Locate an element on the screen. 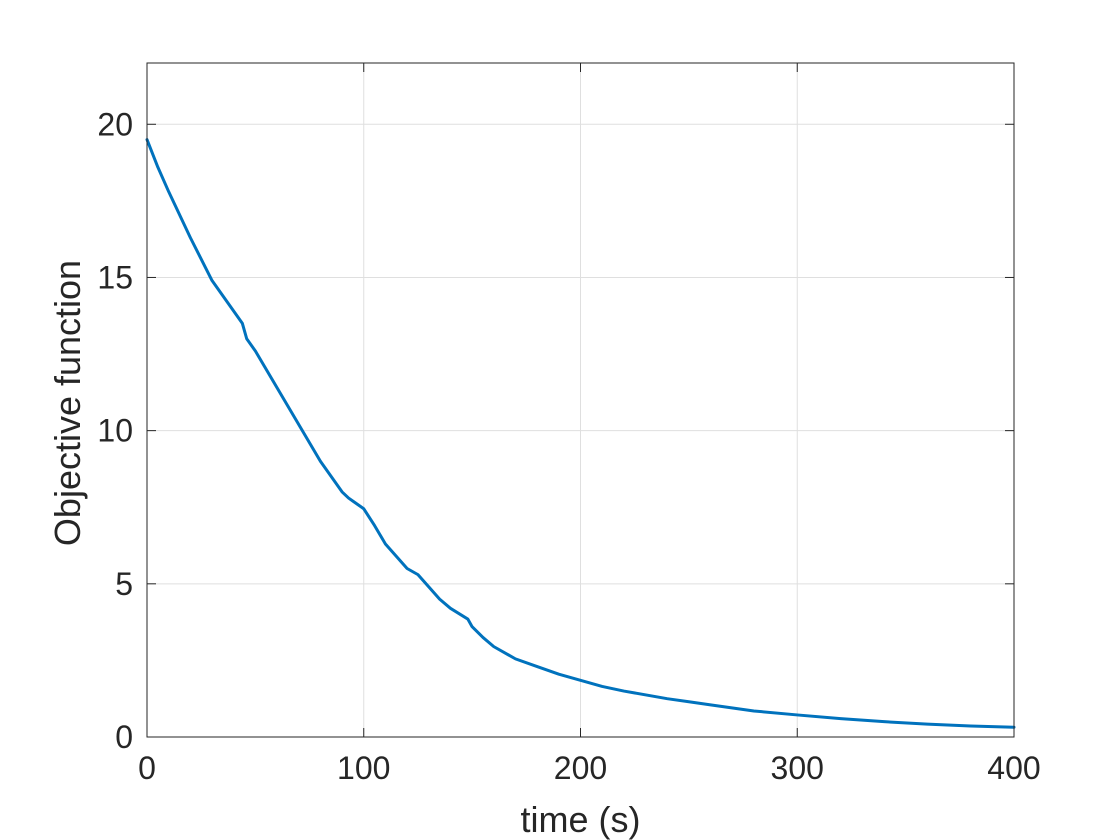 The image size is (1120, 840). y-axis-label: Objective function is located at coordinates (67, 403).